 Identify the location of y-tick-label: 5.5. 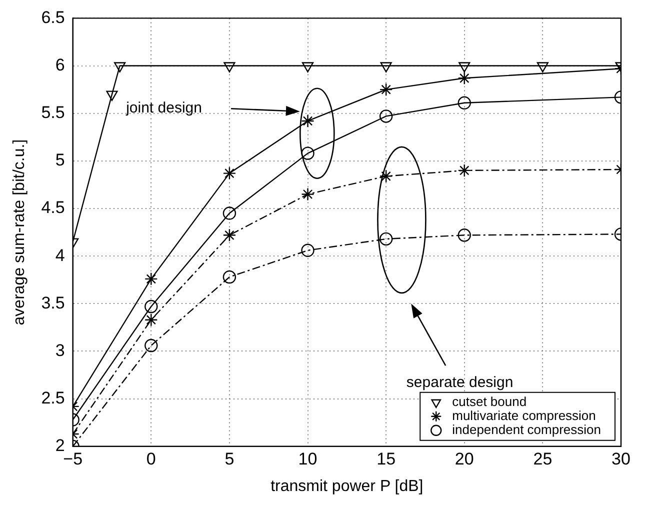
(53, 112).